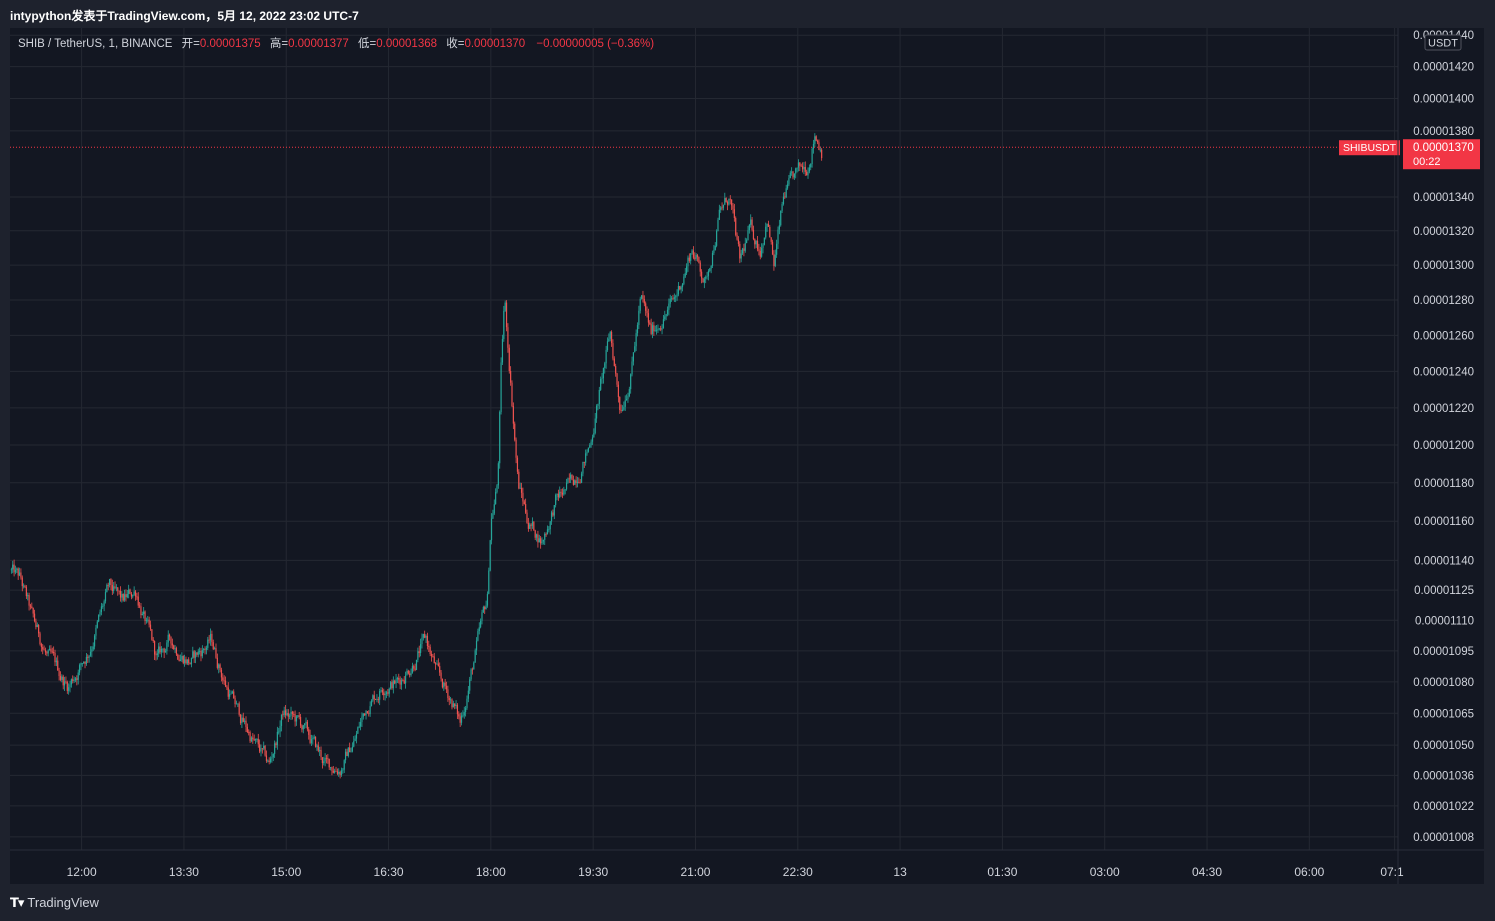 Image resolution: width=1495 pixels, height=921 pixels. I want to click on unit-label: USDT, so click(1443, 44).